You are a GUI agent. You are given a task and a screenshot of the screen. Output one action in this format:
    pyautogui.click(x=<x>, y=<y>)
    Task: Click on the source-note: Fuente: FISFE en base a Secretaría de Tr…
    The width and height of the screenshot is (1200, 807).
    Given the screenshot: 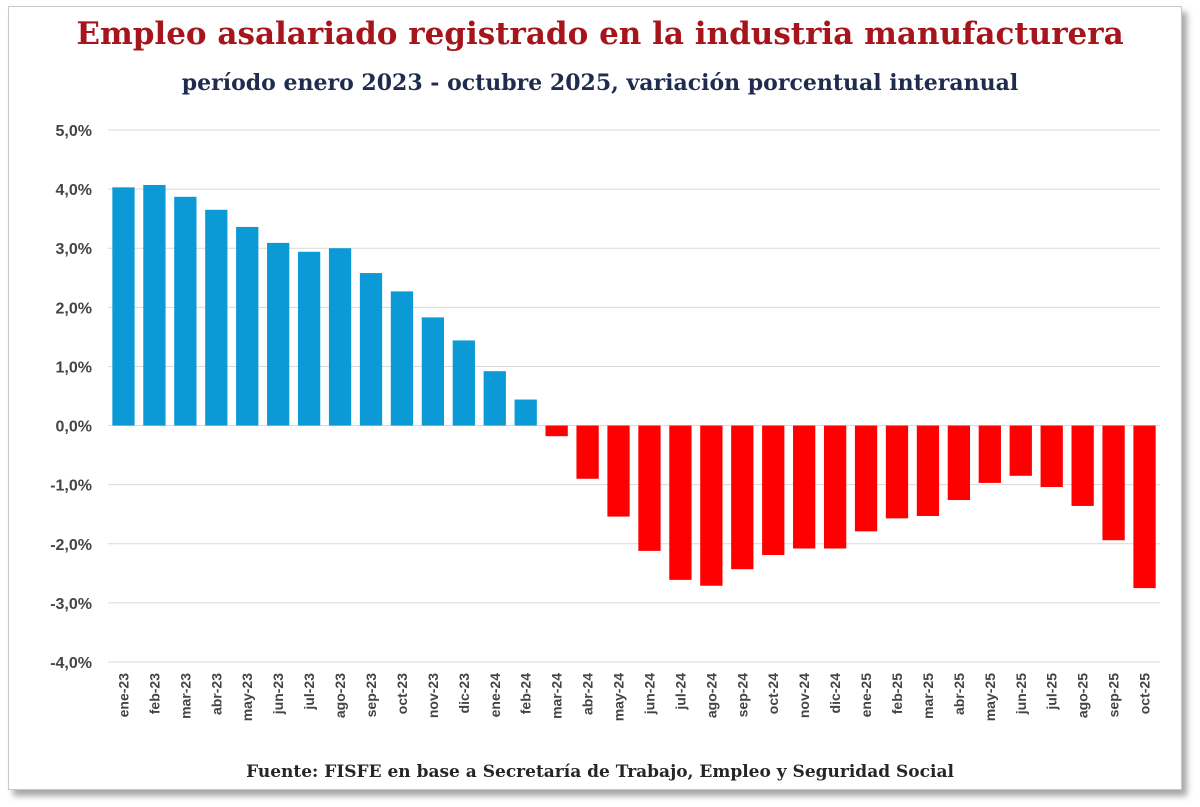 What is the action you would take?
    pyautogui.click(x=600, y=772)
    